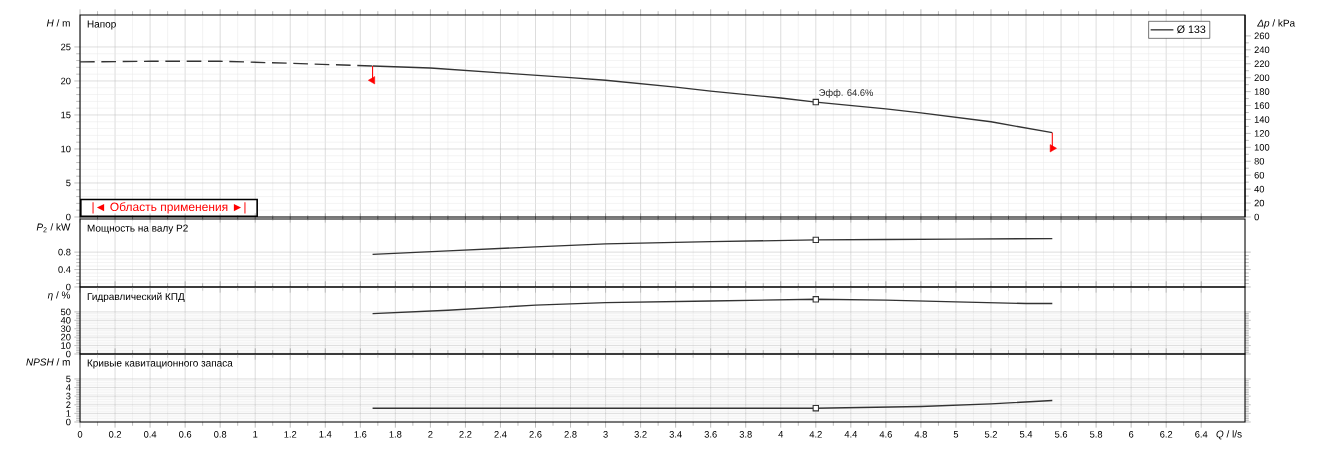 The width and height of the screenshot is (1323, 456). What do you see at coordinates (745, 434) in the screenshot?
I see `x-tick-label: 3.8` at bounding box center [745, 434].